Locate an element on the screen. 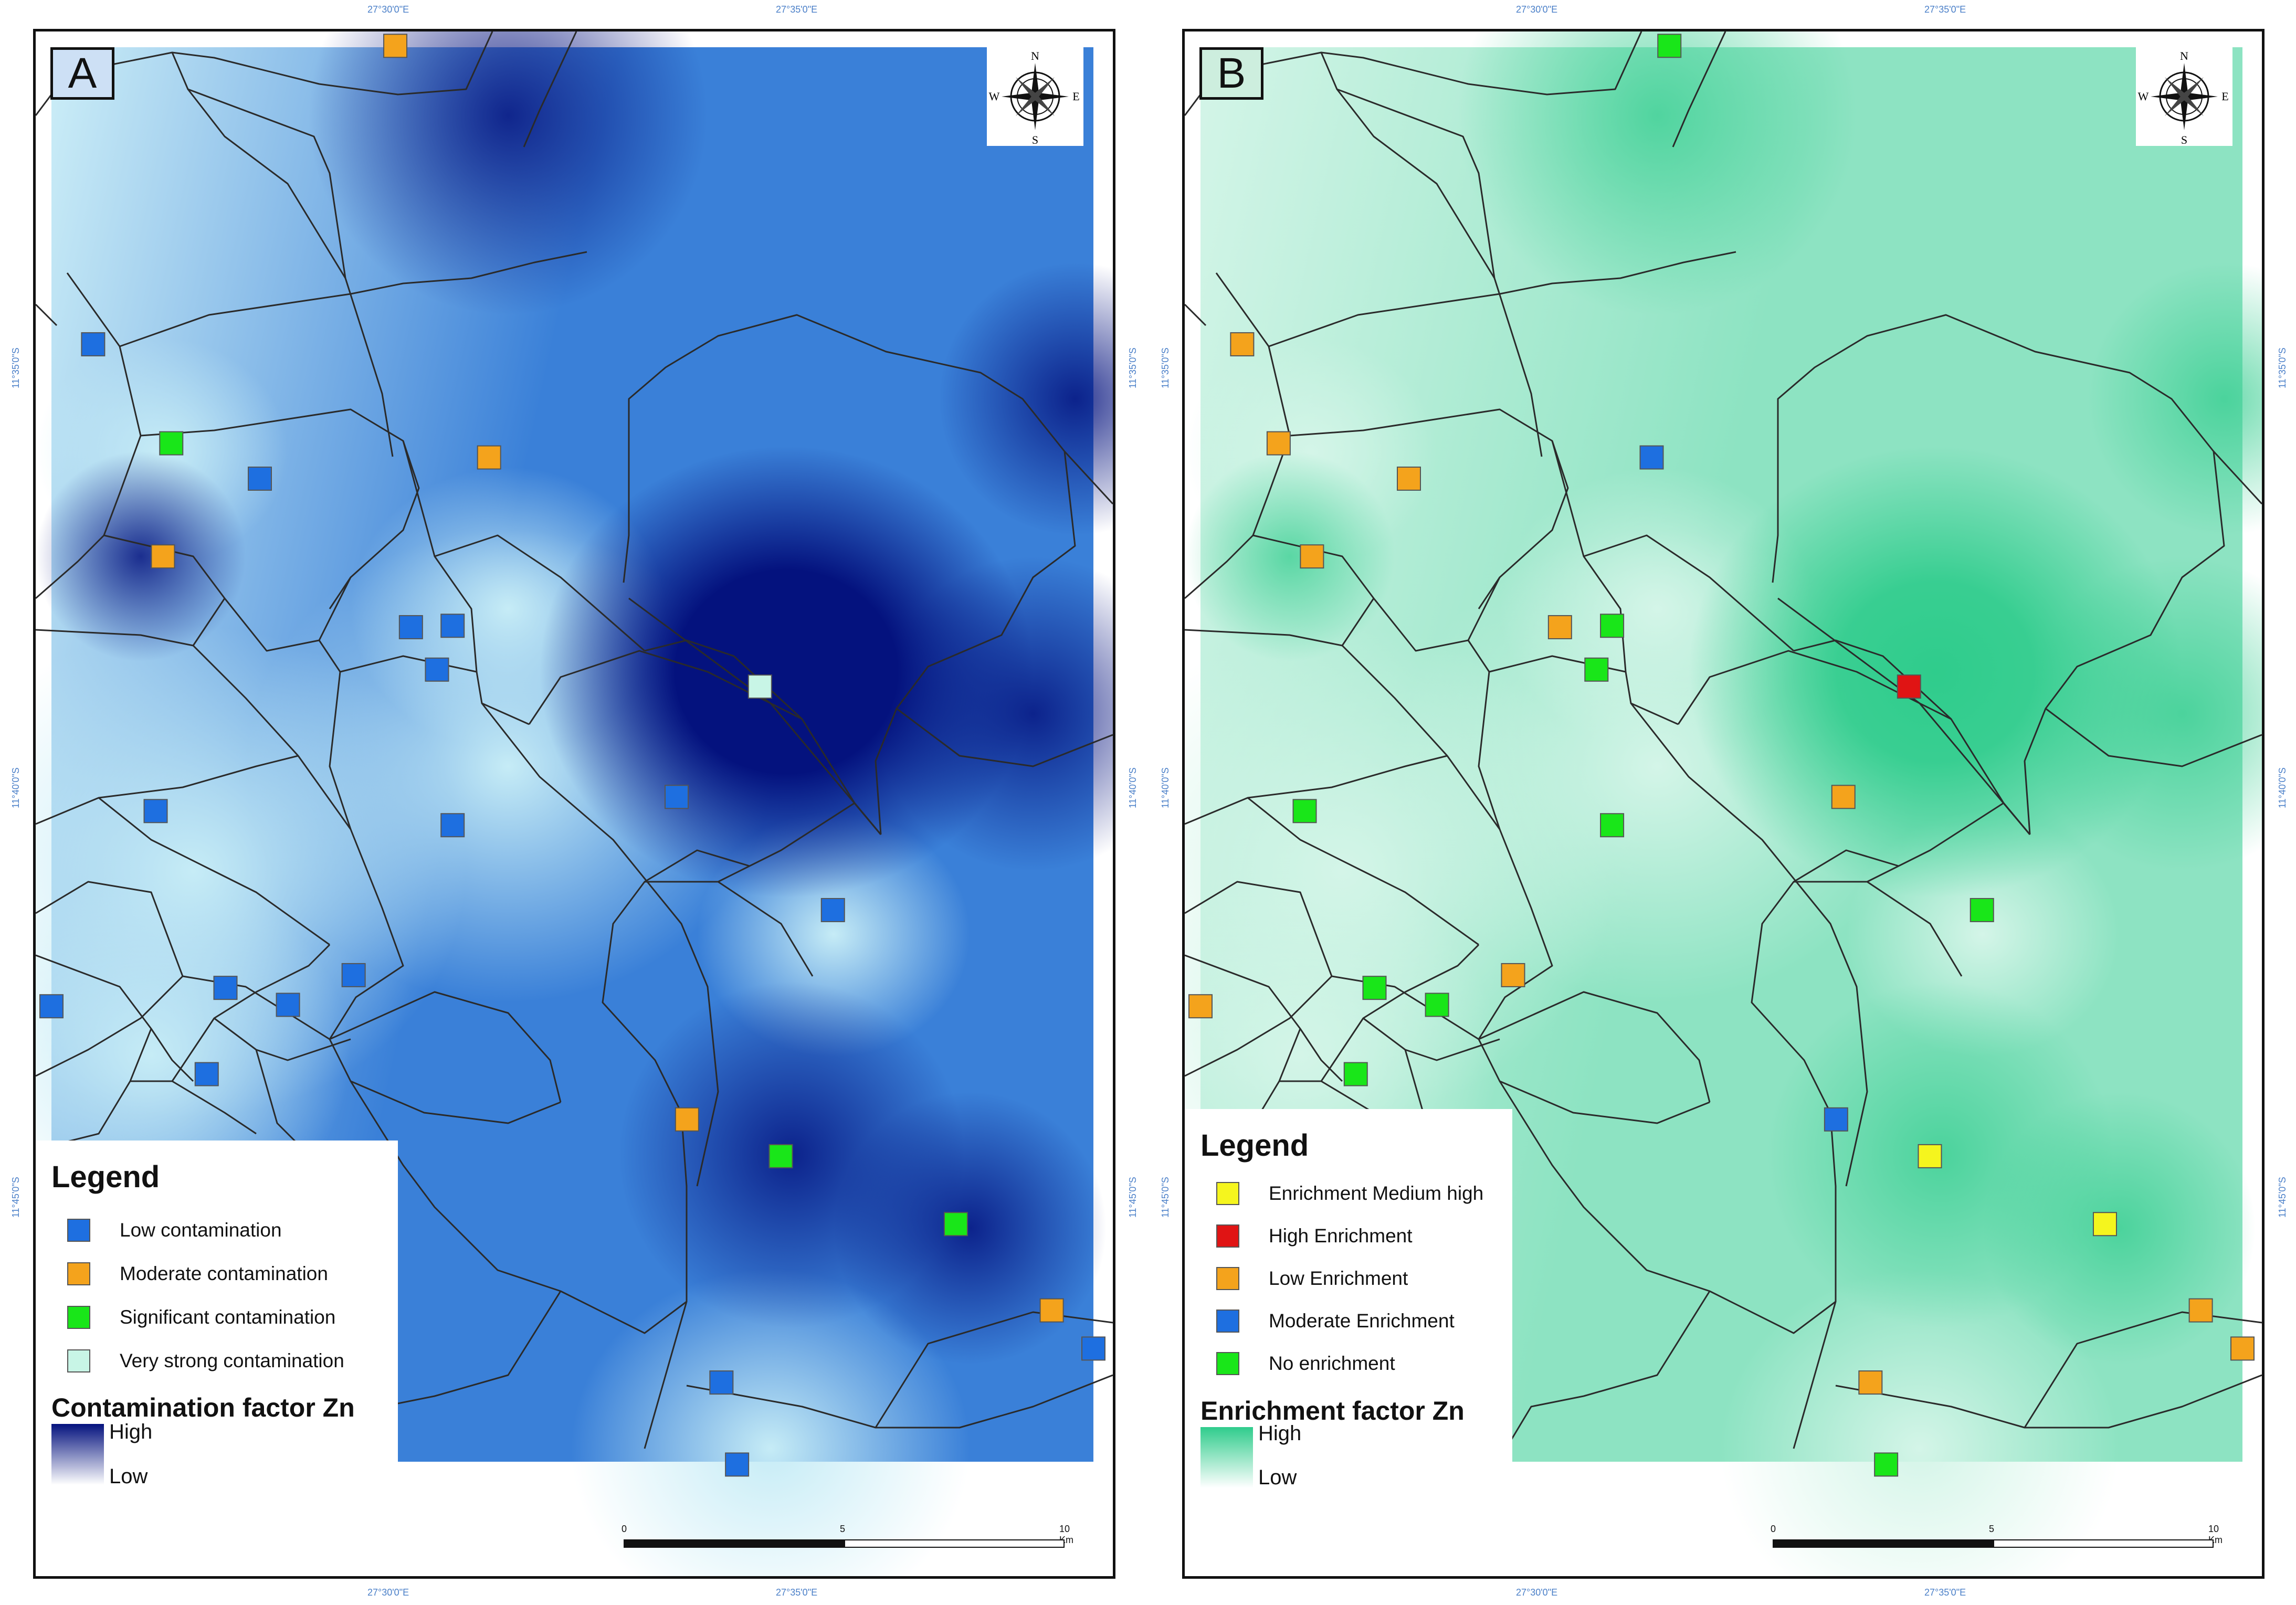 The height and width of the screenshot is (1605, 2296). scale-bar-a: 0 5 10 Km is located at coordinates (847, 1539).